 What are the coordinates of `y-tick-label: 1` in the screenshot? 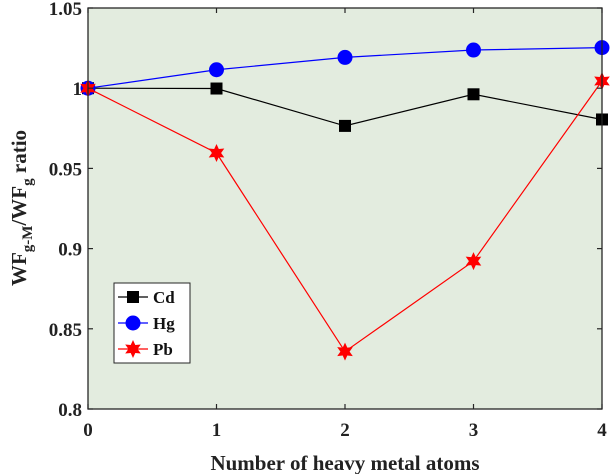 It's located at (78, 89).